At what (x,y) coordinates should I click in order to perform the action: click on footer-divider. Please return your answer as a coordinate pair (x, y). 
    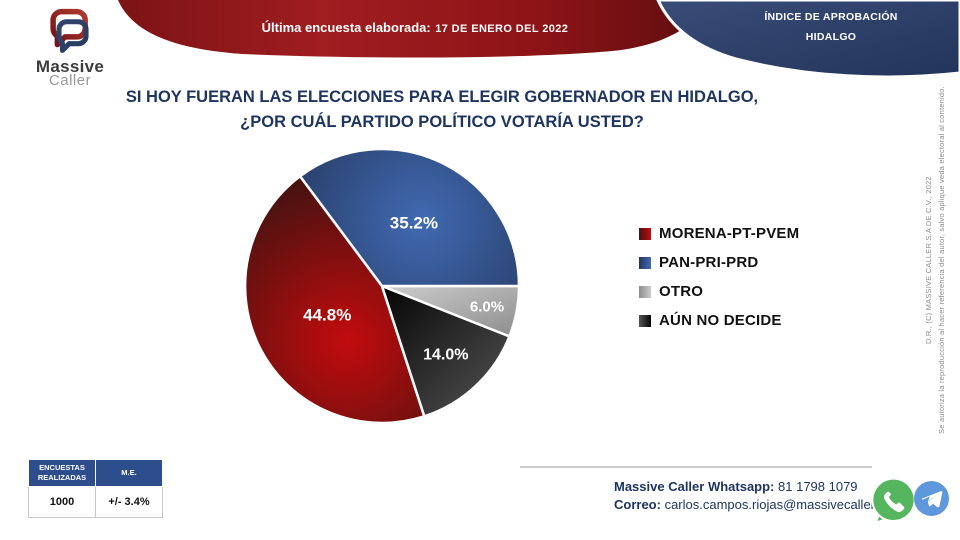
    Looking at the image, I should click on (696, 467).